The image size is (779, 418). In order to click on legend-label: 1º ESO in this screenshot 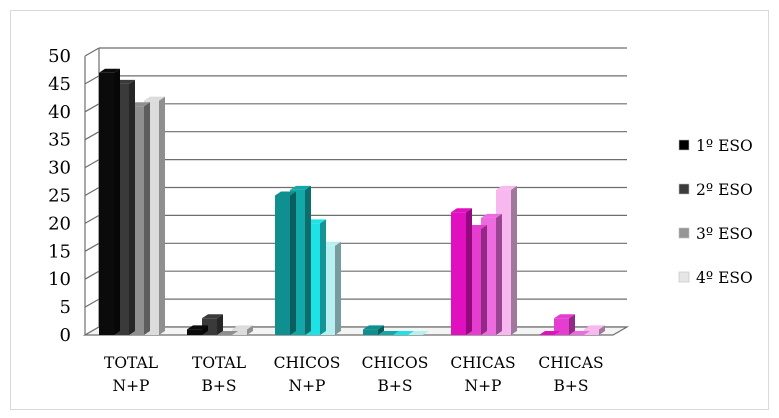, I will do `click(724, 146)`.